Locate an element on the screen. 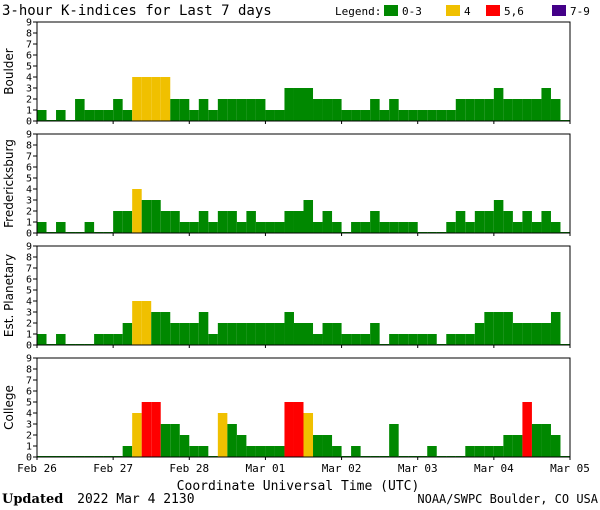  y-tick-label-0-7: 7 is located at coordinates (29, 45).